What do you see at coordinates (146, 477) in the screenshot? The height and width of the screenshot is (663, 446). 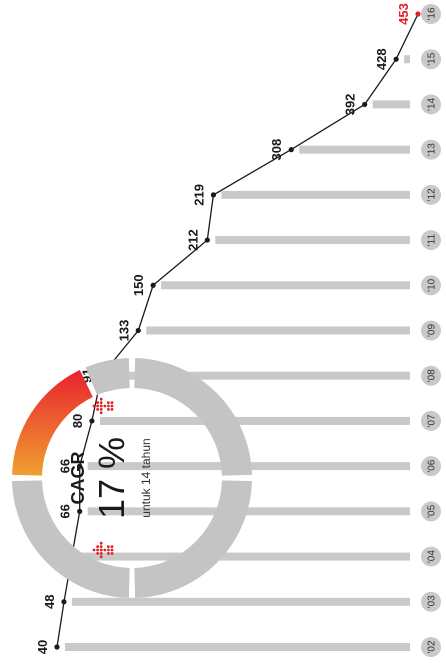 I see `cagr-subtitle: untuk 14 tahun` at bounding box center [146, 477].